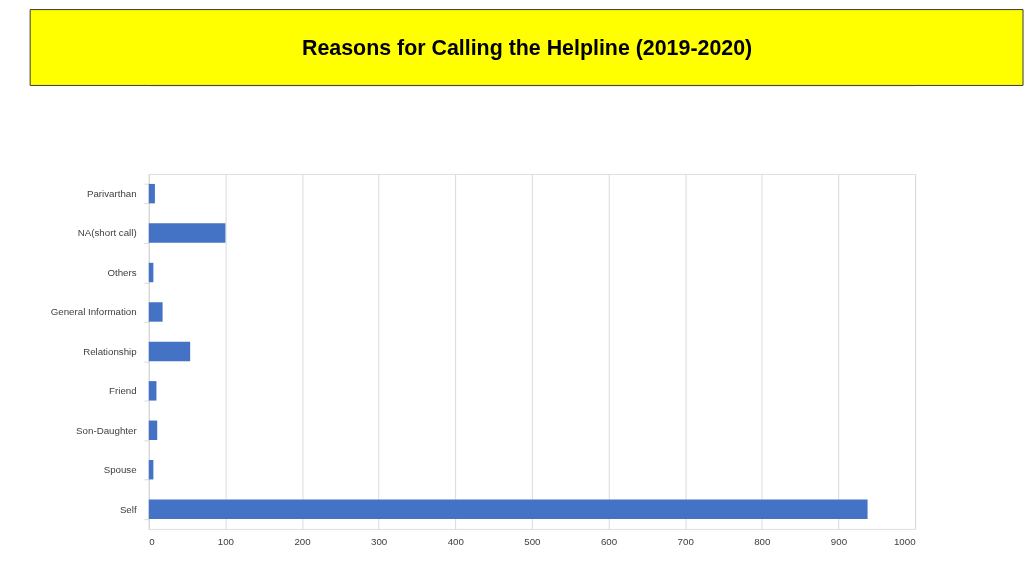 The width and height of the screenshot is (1024, 576). Describe the element at coordinates (122, 272) in the screenshot. I see `y-tick-label: Others` at that location.